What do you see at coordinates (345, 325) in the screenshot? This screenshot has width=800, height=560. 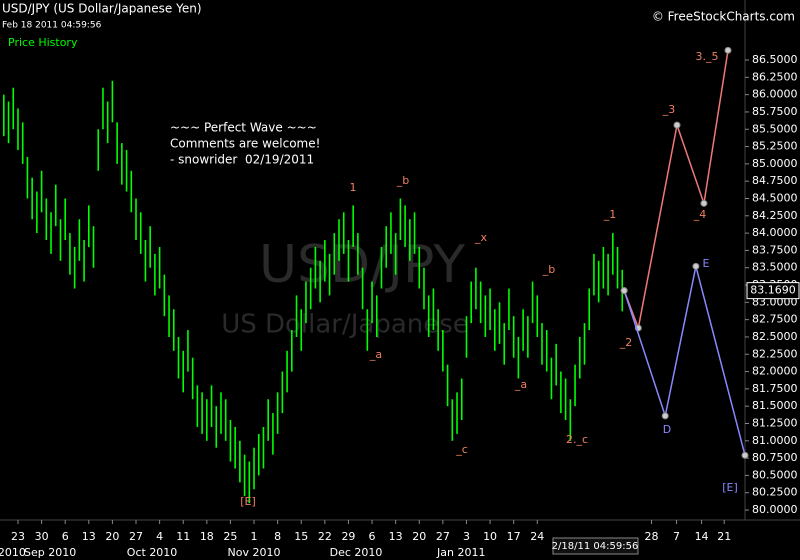 I see `watermark: US Dollar/Japanese` at bounding box center [345, 325].